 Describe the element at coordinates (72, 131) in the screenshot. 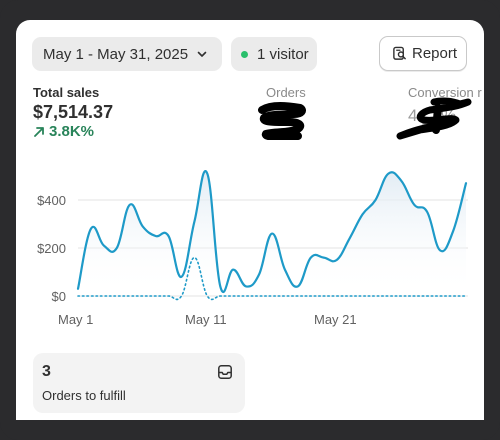

I see `total-sales-change-value: 3.8K%` at that location.